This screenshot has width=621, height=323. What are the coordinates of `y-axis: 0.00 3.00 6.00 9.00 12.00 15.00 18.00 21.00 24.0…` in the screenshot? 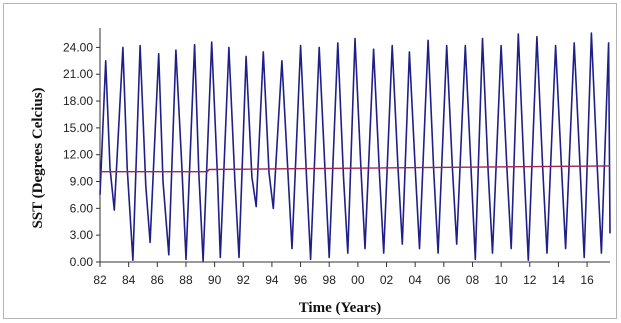 It's located at (82, 148).